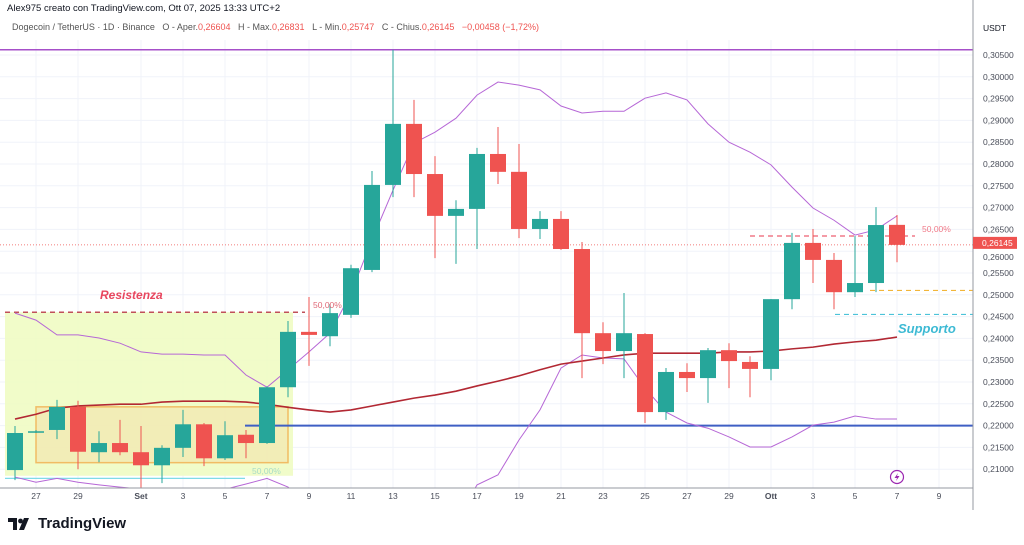 Image resolution: width=1024 pixels, height=545 pixels. I want to click on time-tick-label: 5, so click(225, 496).